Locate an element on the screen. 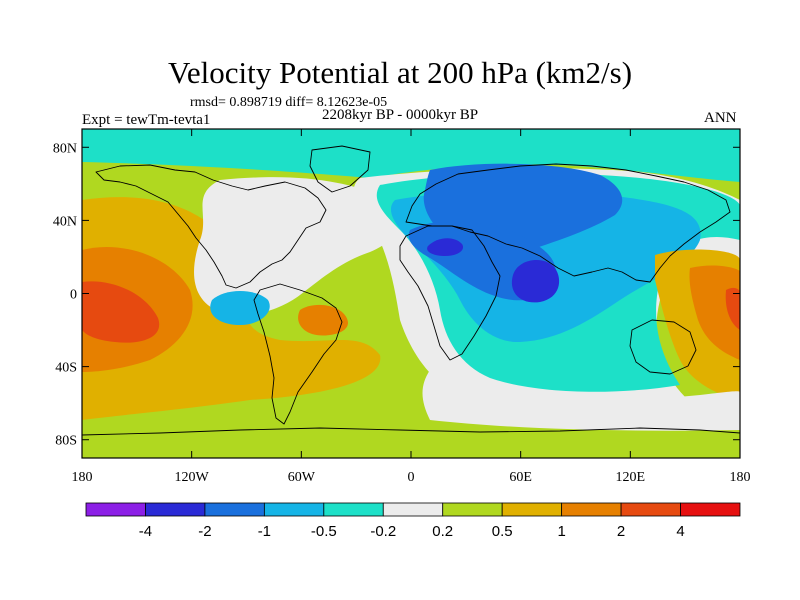  colorbar-label: -2 is located at coordinates (204, 531).